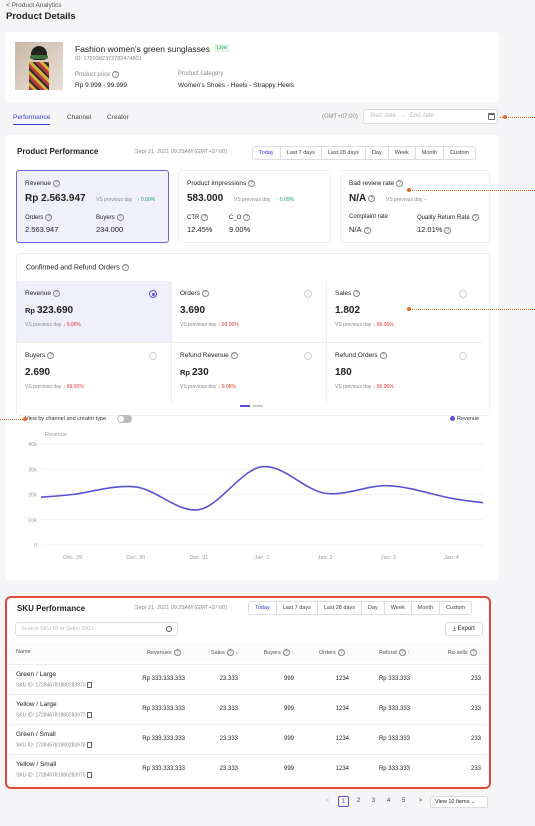 This screenshot has height=826, width=535. Describe the element at coordinates (491, 116) in the screenshot. I see `calendar-icon` at that location.